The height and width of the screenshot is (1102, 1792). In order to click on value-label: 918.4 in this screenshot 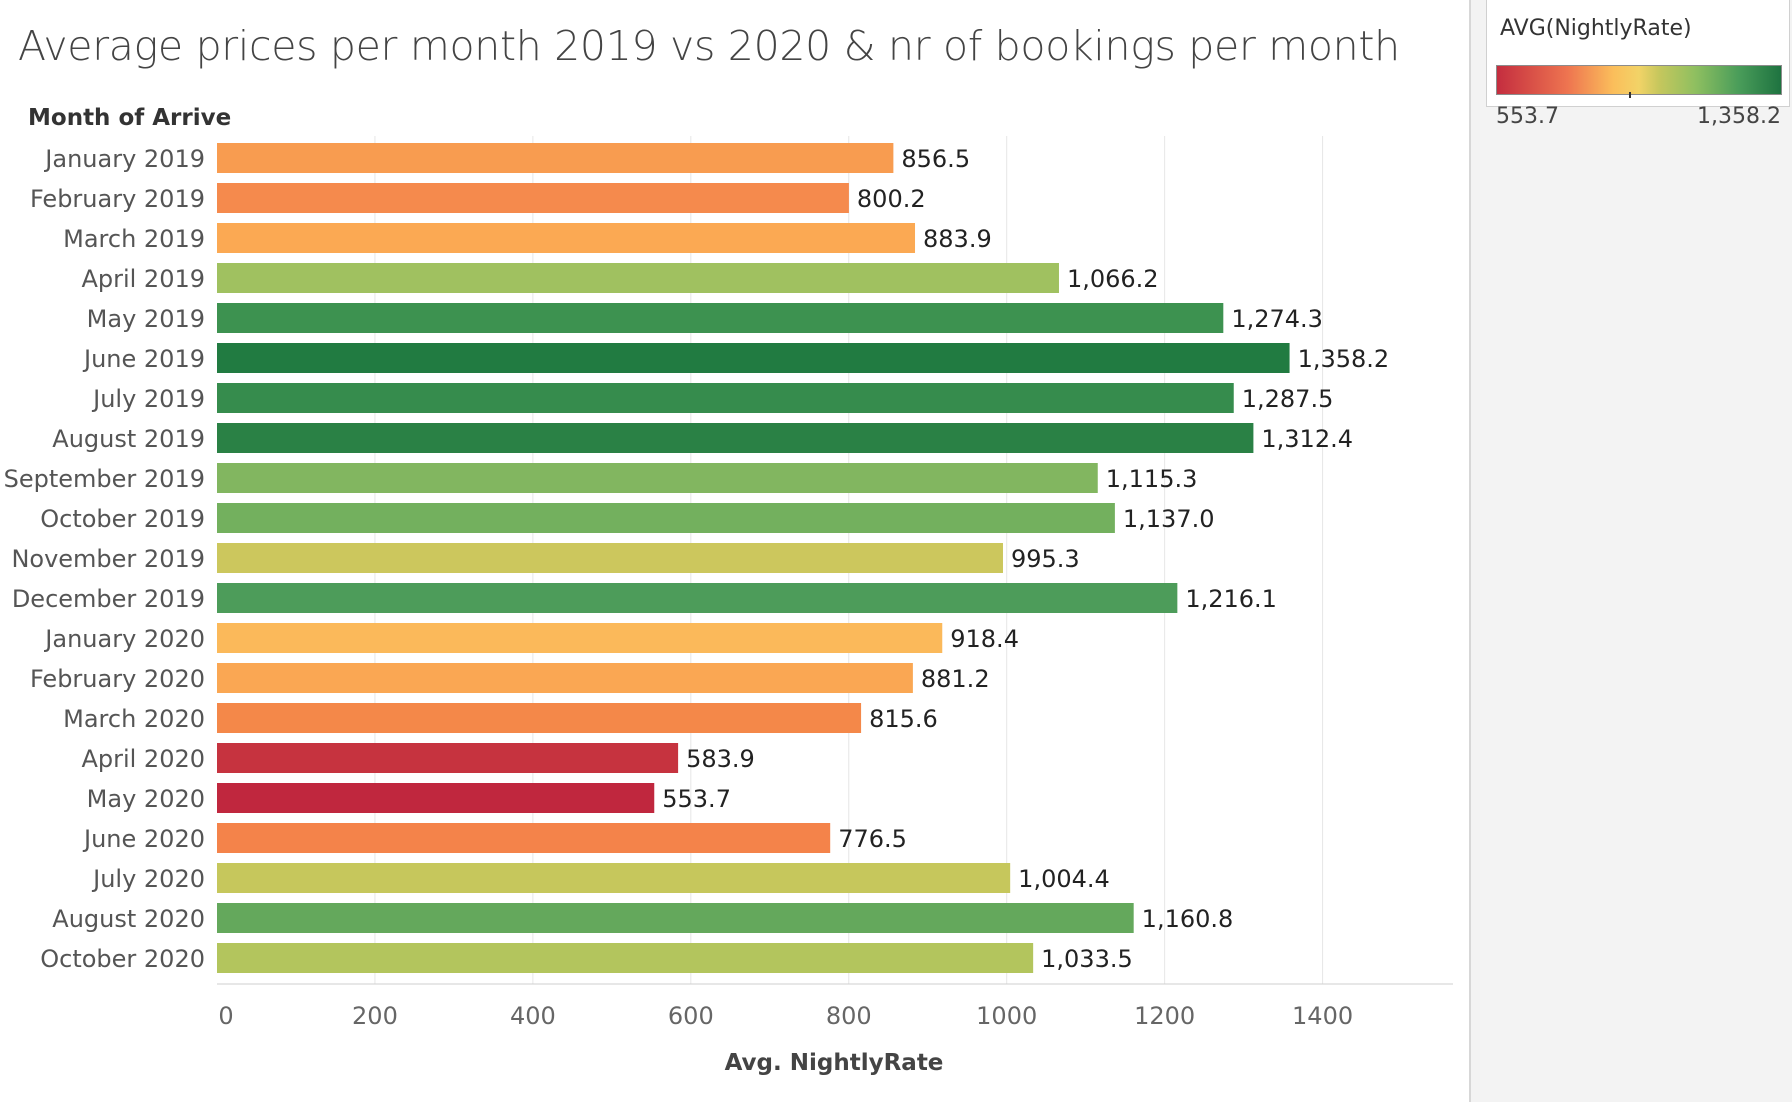, I will do `click(984, 639)`.